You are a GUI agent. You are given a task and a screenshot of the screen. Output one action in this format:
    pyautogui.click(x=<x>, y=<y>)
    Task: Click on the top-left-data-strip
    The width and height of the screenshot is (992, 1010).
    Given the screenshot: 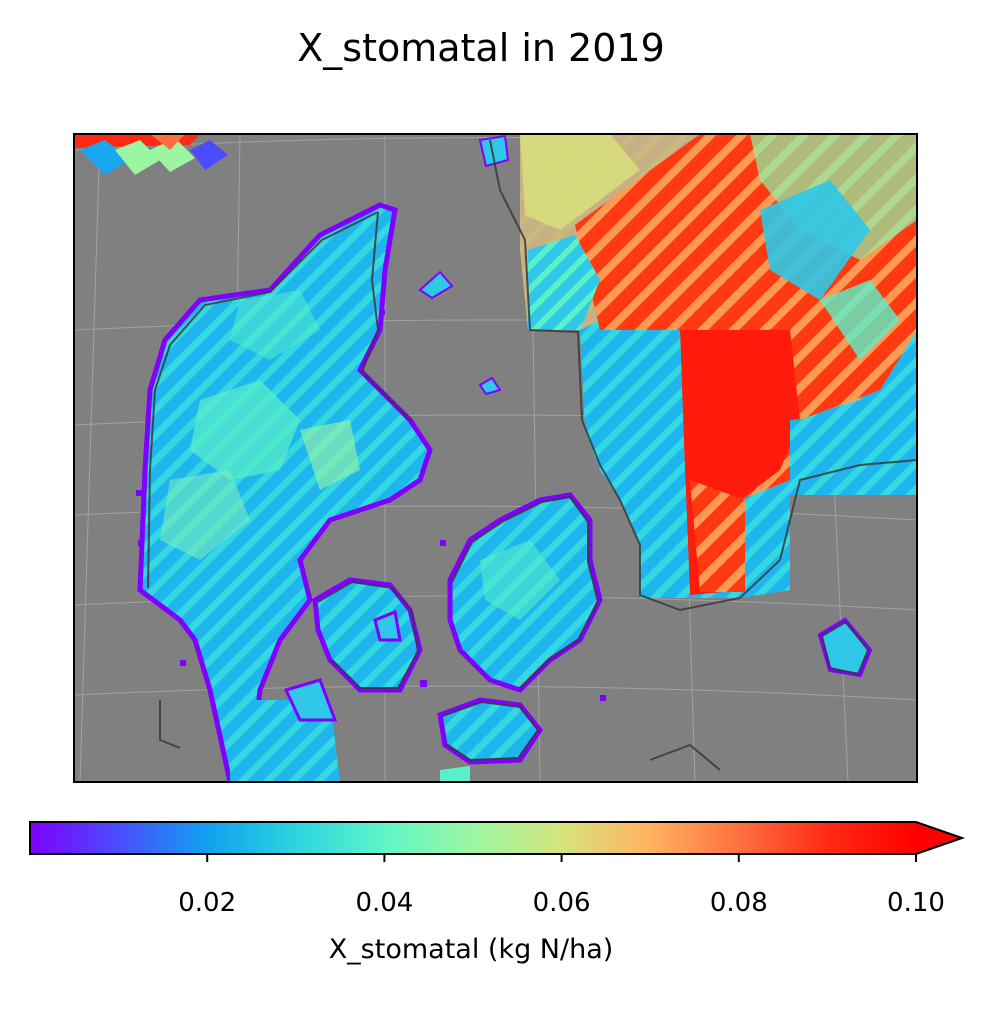 What is the action you would take?
    pyautogui.click(x=151, y=154)
    